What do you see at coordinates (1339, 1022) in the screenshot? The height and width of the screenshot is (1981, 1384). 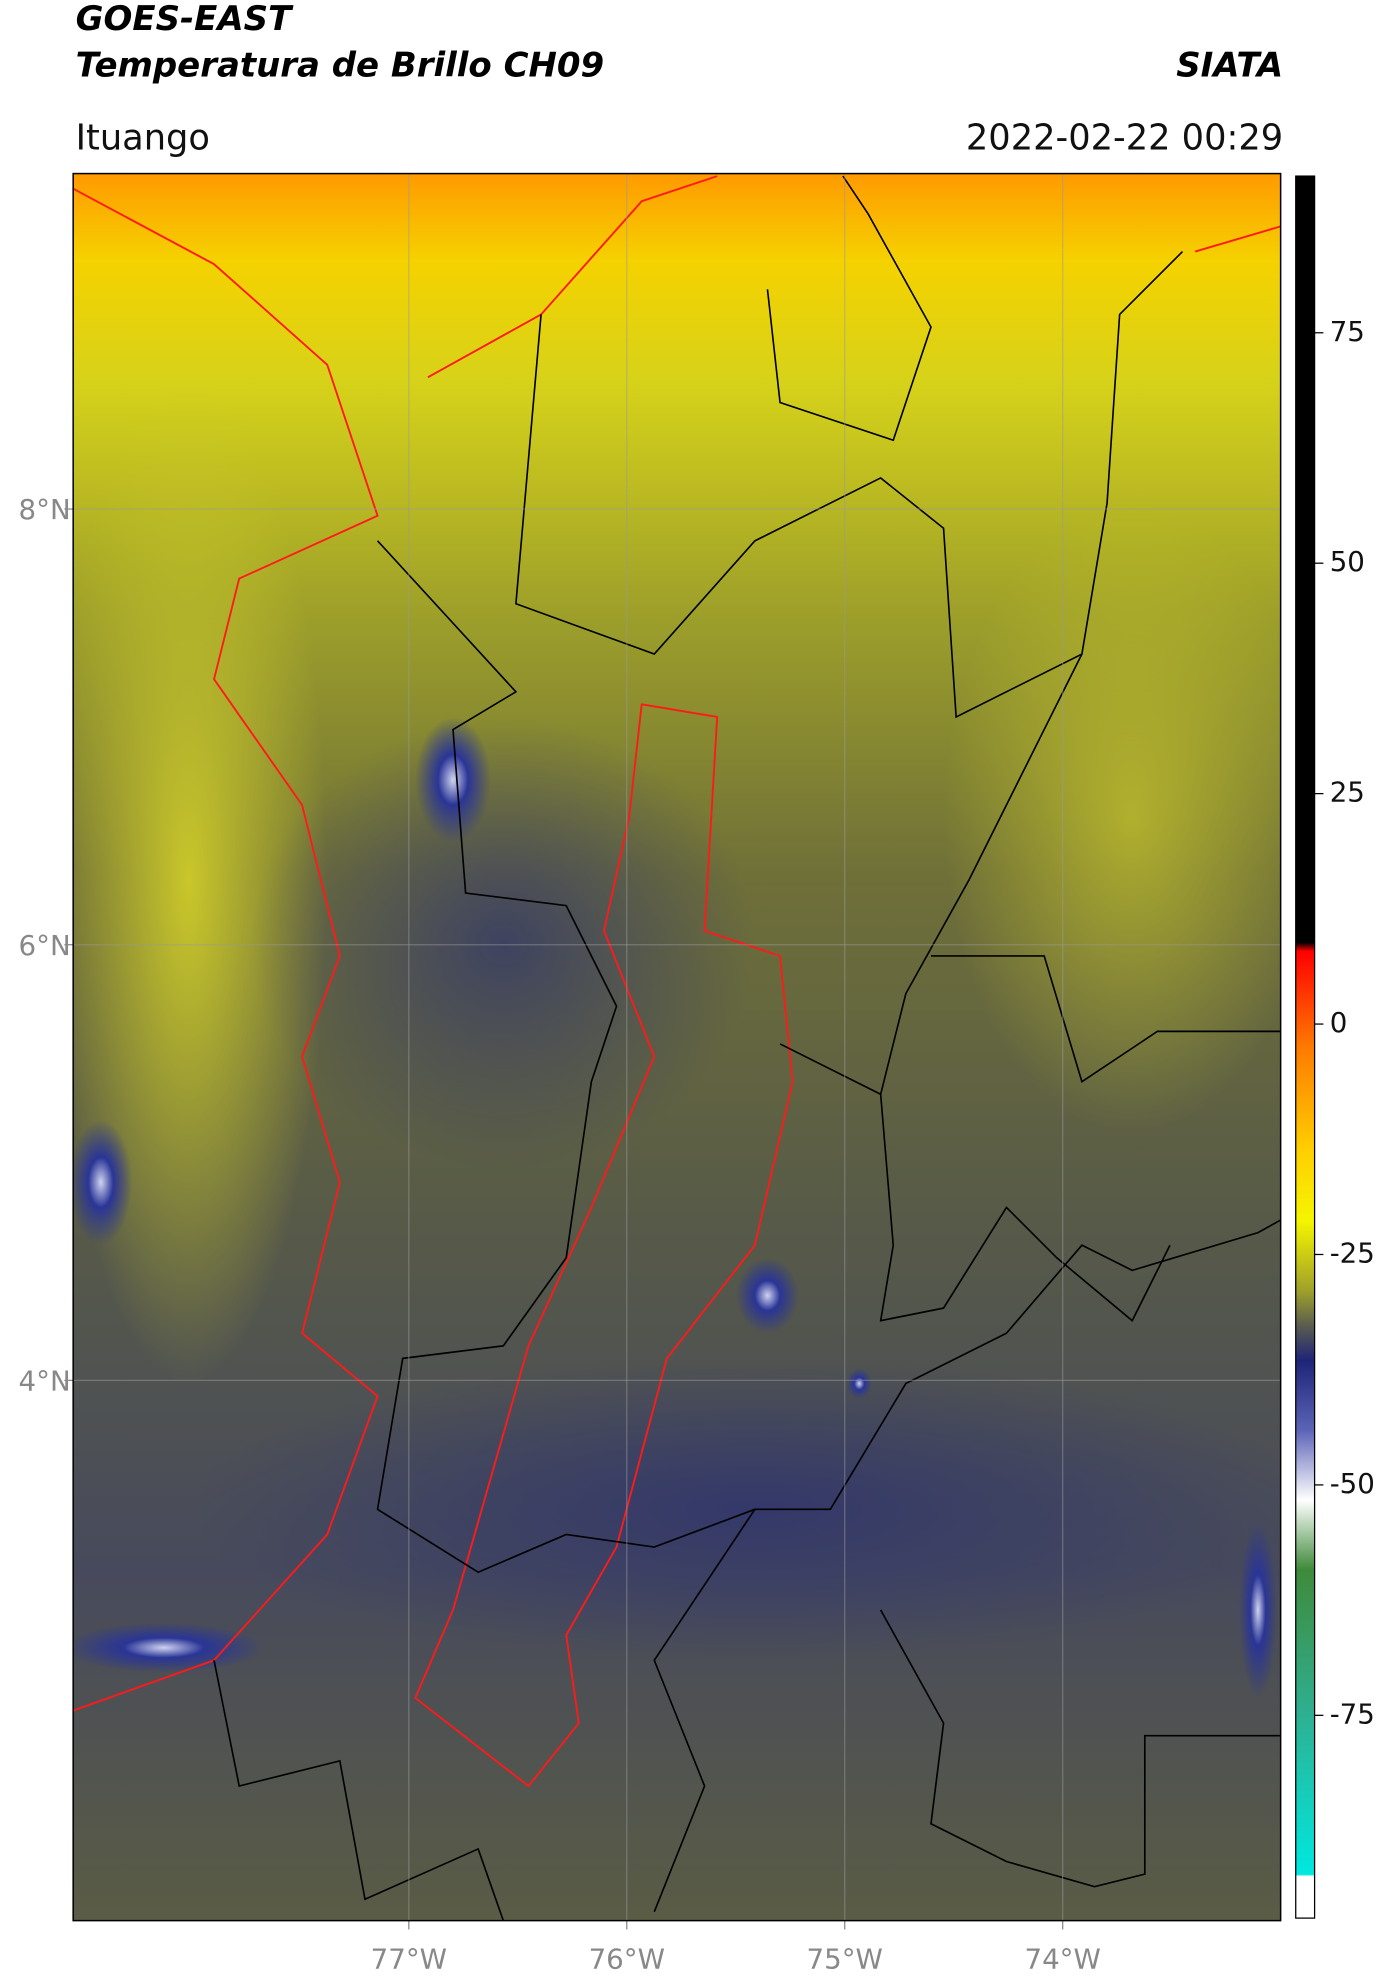 I see `colorbar-tick-label: 0` at bounding box center [1339, 1022].